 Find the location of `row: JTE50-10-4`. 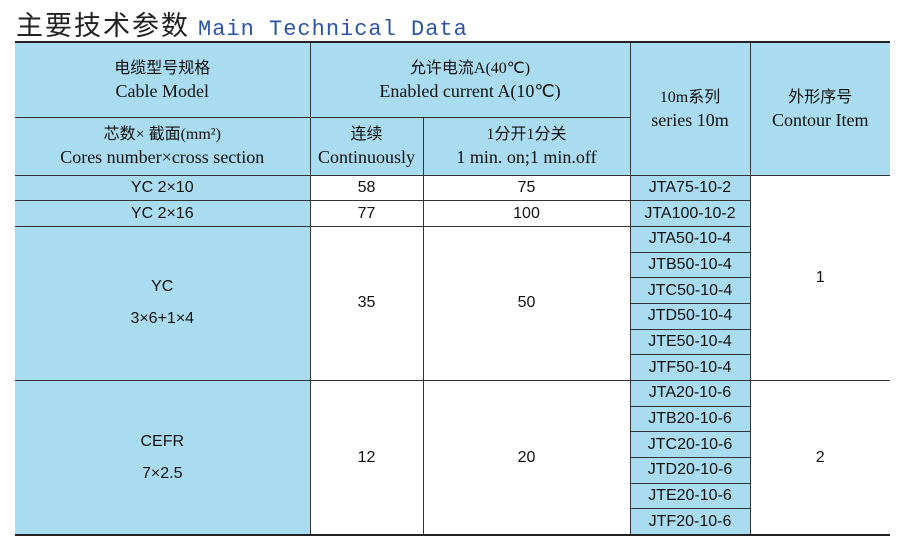

row: JTE50-10-4 is located at coordinates (452, 342).